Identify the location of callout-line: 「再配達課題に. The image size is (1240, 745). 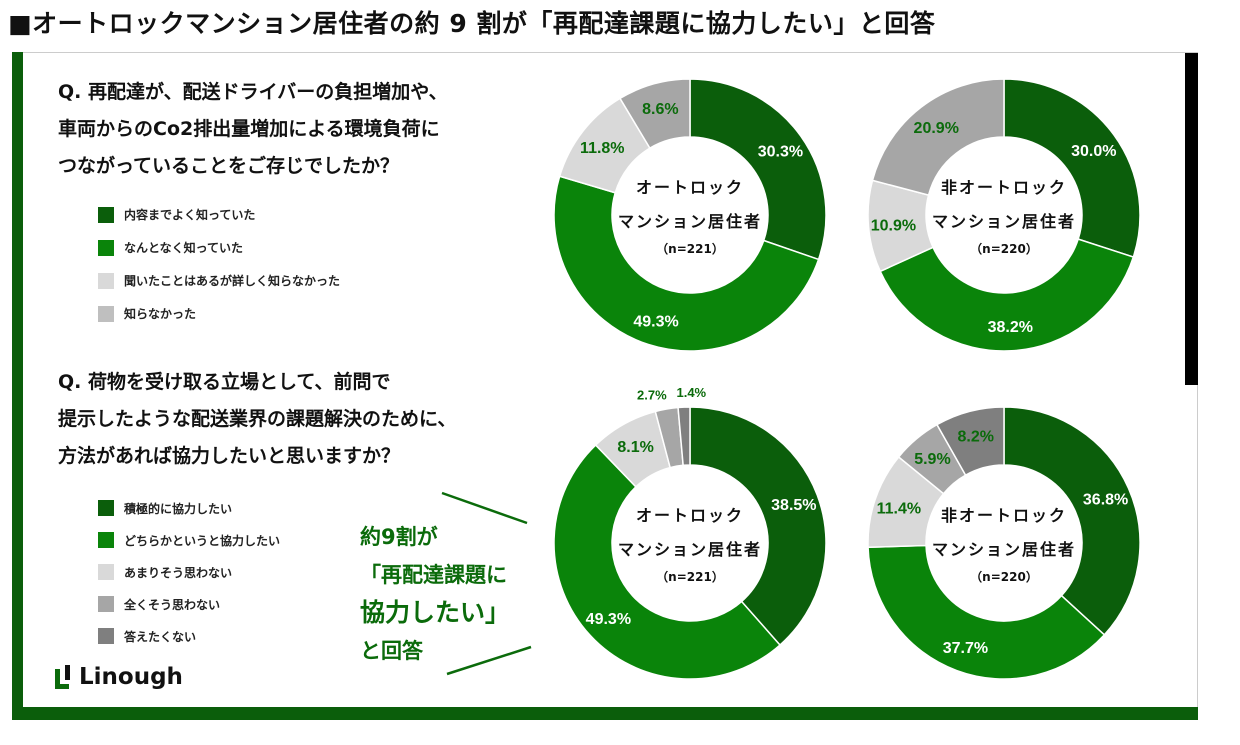
(433, 575).